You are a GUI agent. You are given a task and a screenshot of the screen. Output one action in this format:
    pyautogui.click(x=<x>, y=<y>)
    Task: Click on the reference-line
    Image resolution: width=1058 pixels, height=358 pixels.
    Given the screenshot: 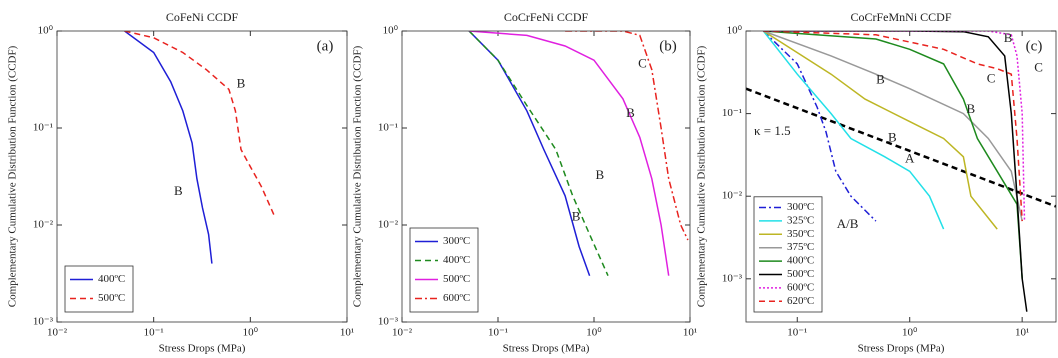 What is the action you would take?
    pyautogui.click(x=901, y=147)
    